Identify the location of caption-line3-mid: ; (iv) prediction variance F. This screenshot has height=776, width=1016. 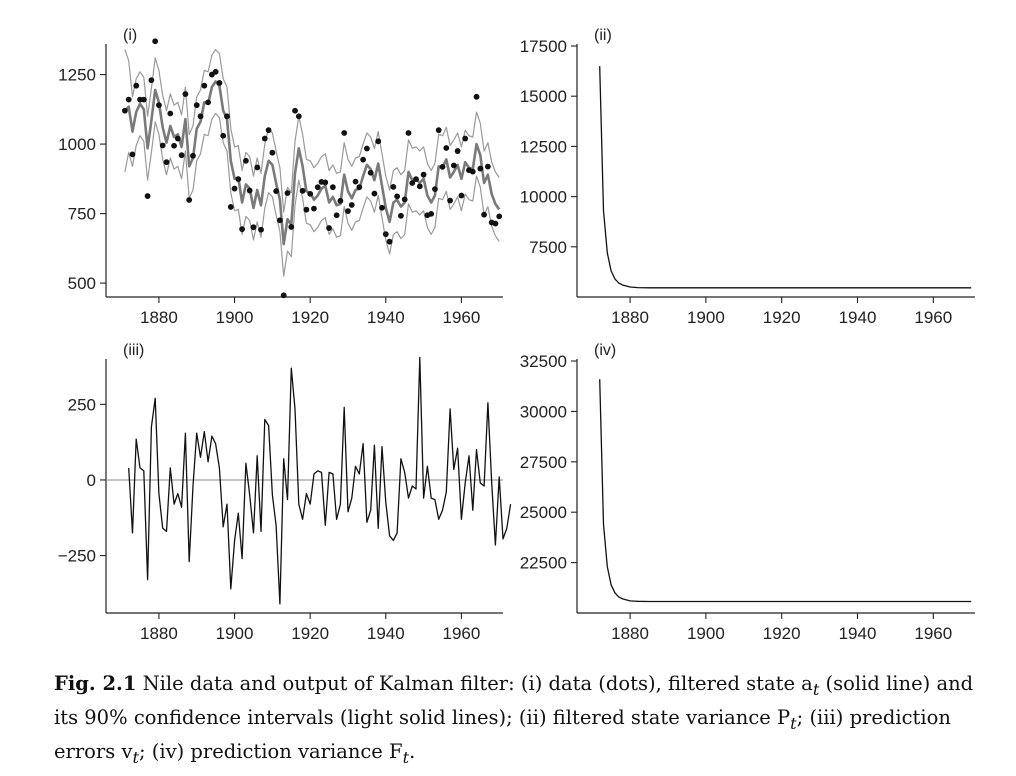
(271, 751).